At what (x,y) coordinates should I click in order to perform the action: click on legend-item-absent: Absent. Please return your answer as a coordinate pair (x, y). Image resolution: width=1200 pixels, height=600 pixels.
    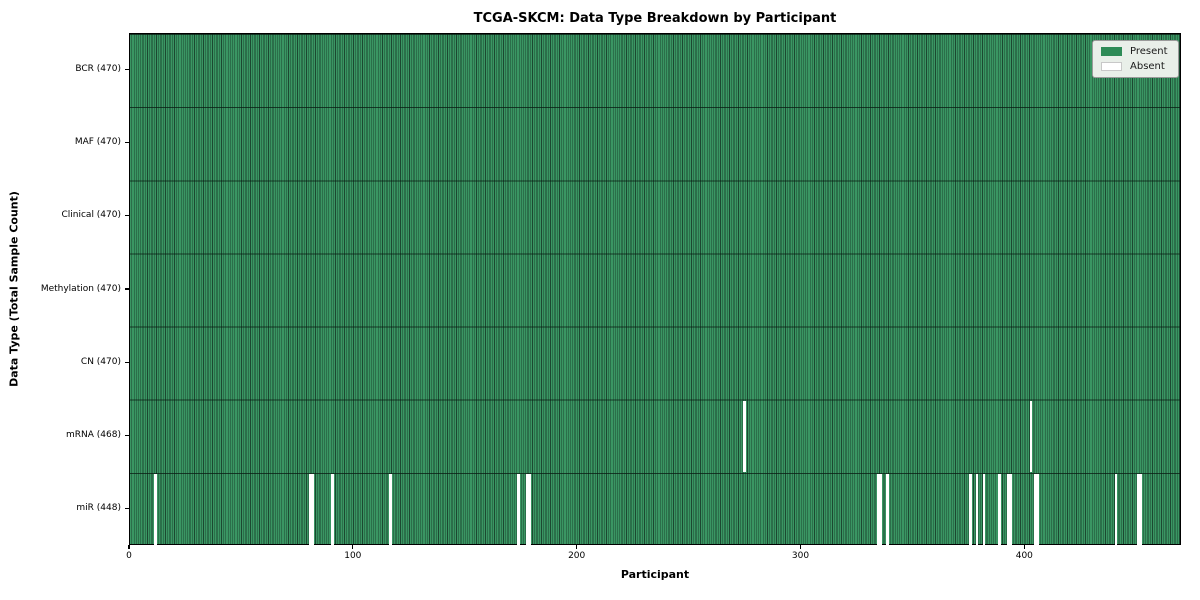
    Looking at the image, I should click on (1136, 66).